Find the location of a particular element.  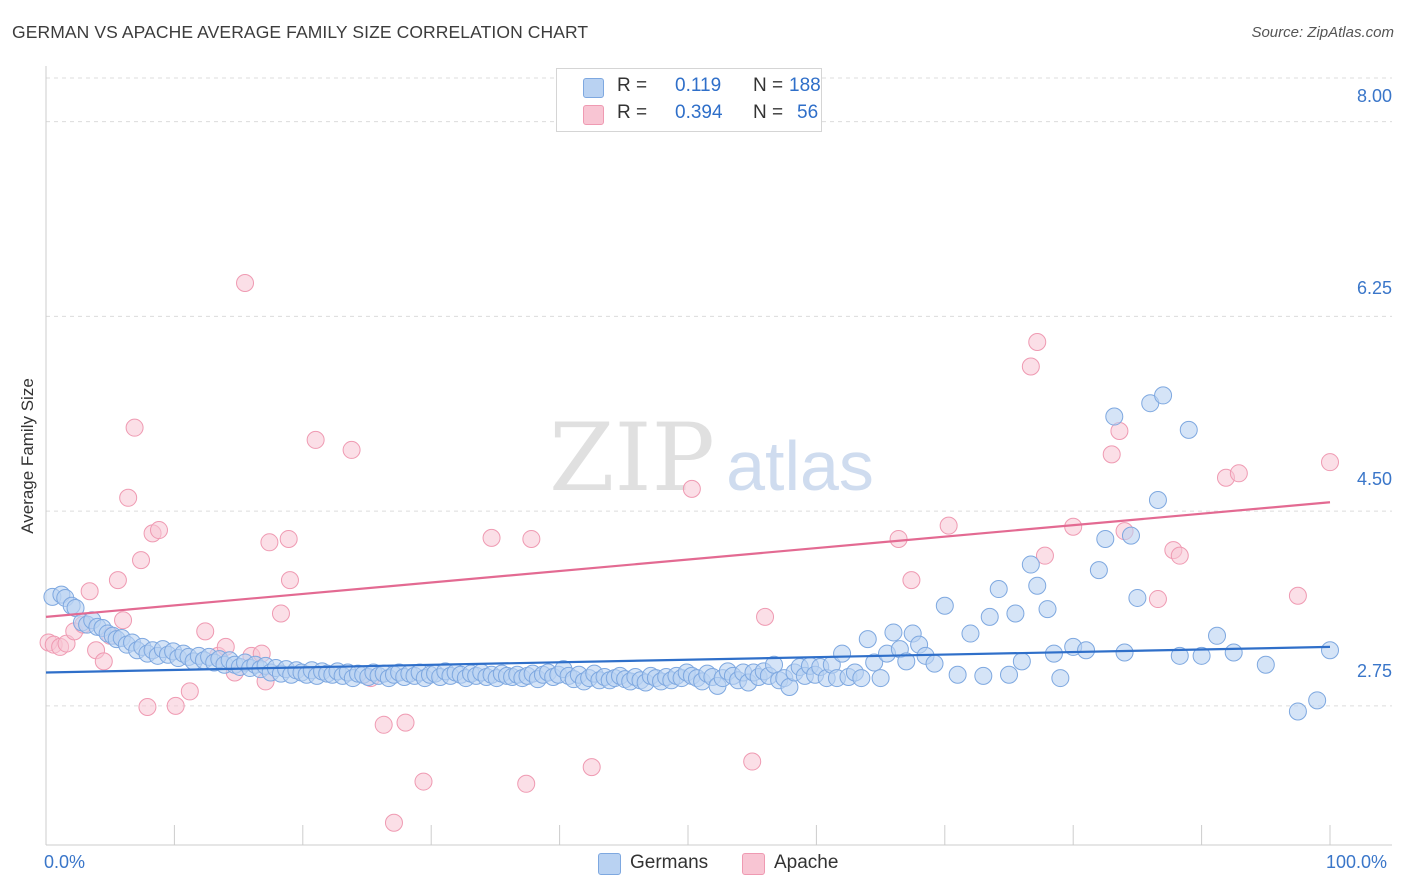

stats-legend: R = 0.119 N = 188 R = 0.394 N = 56 is located at coordinates (689, 100).